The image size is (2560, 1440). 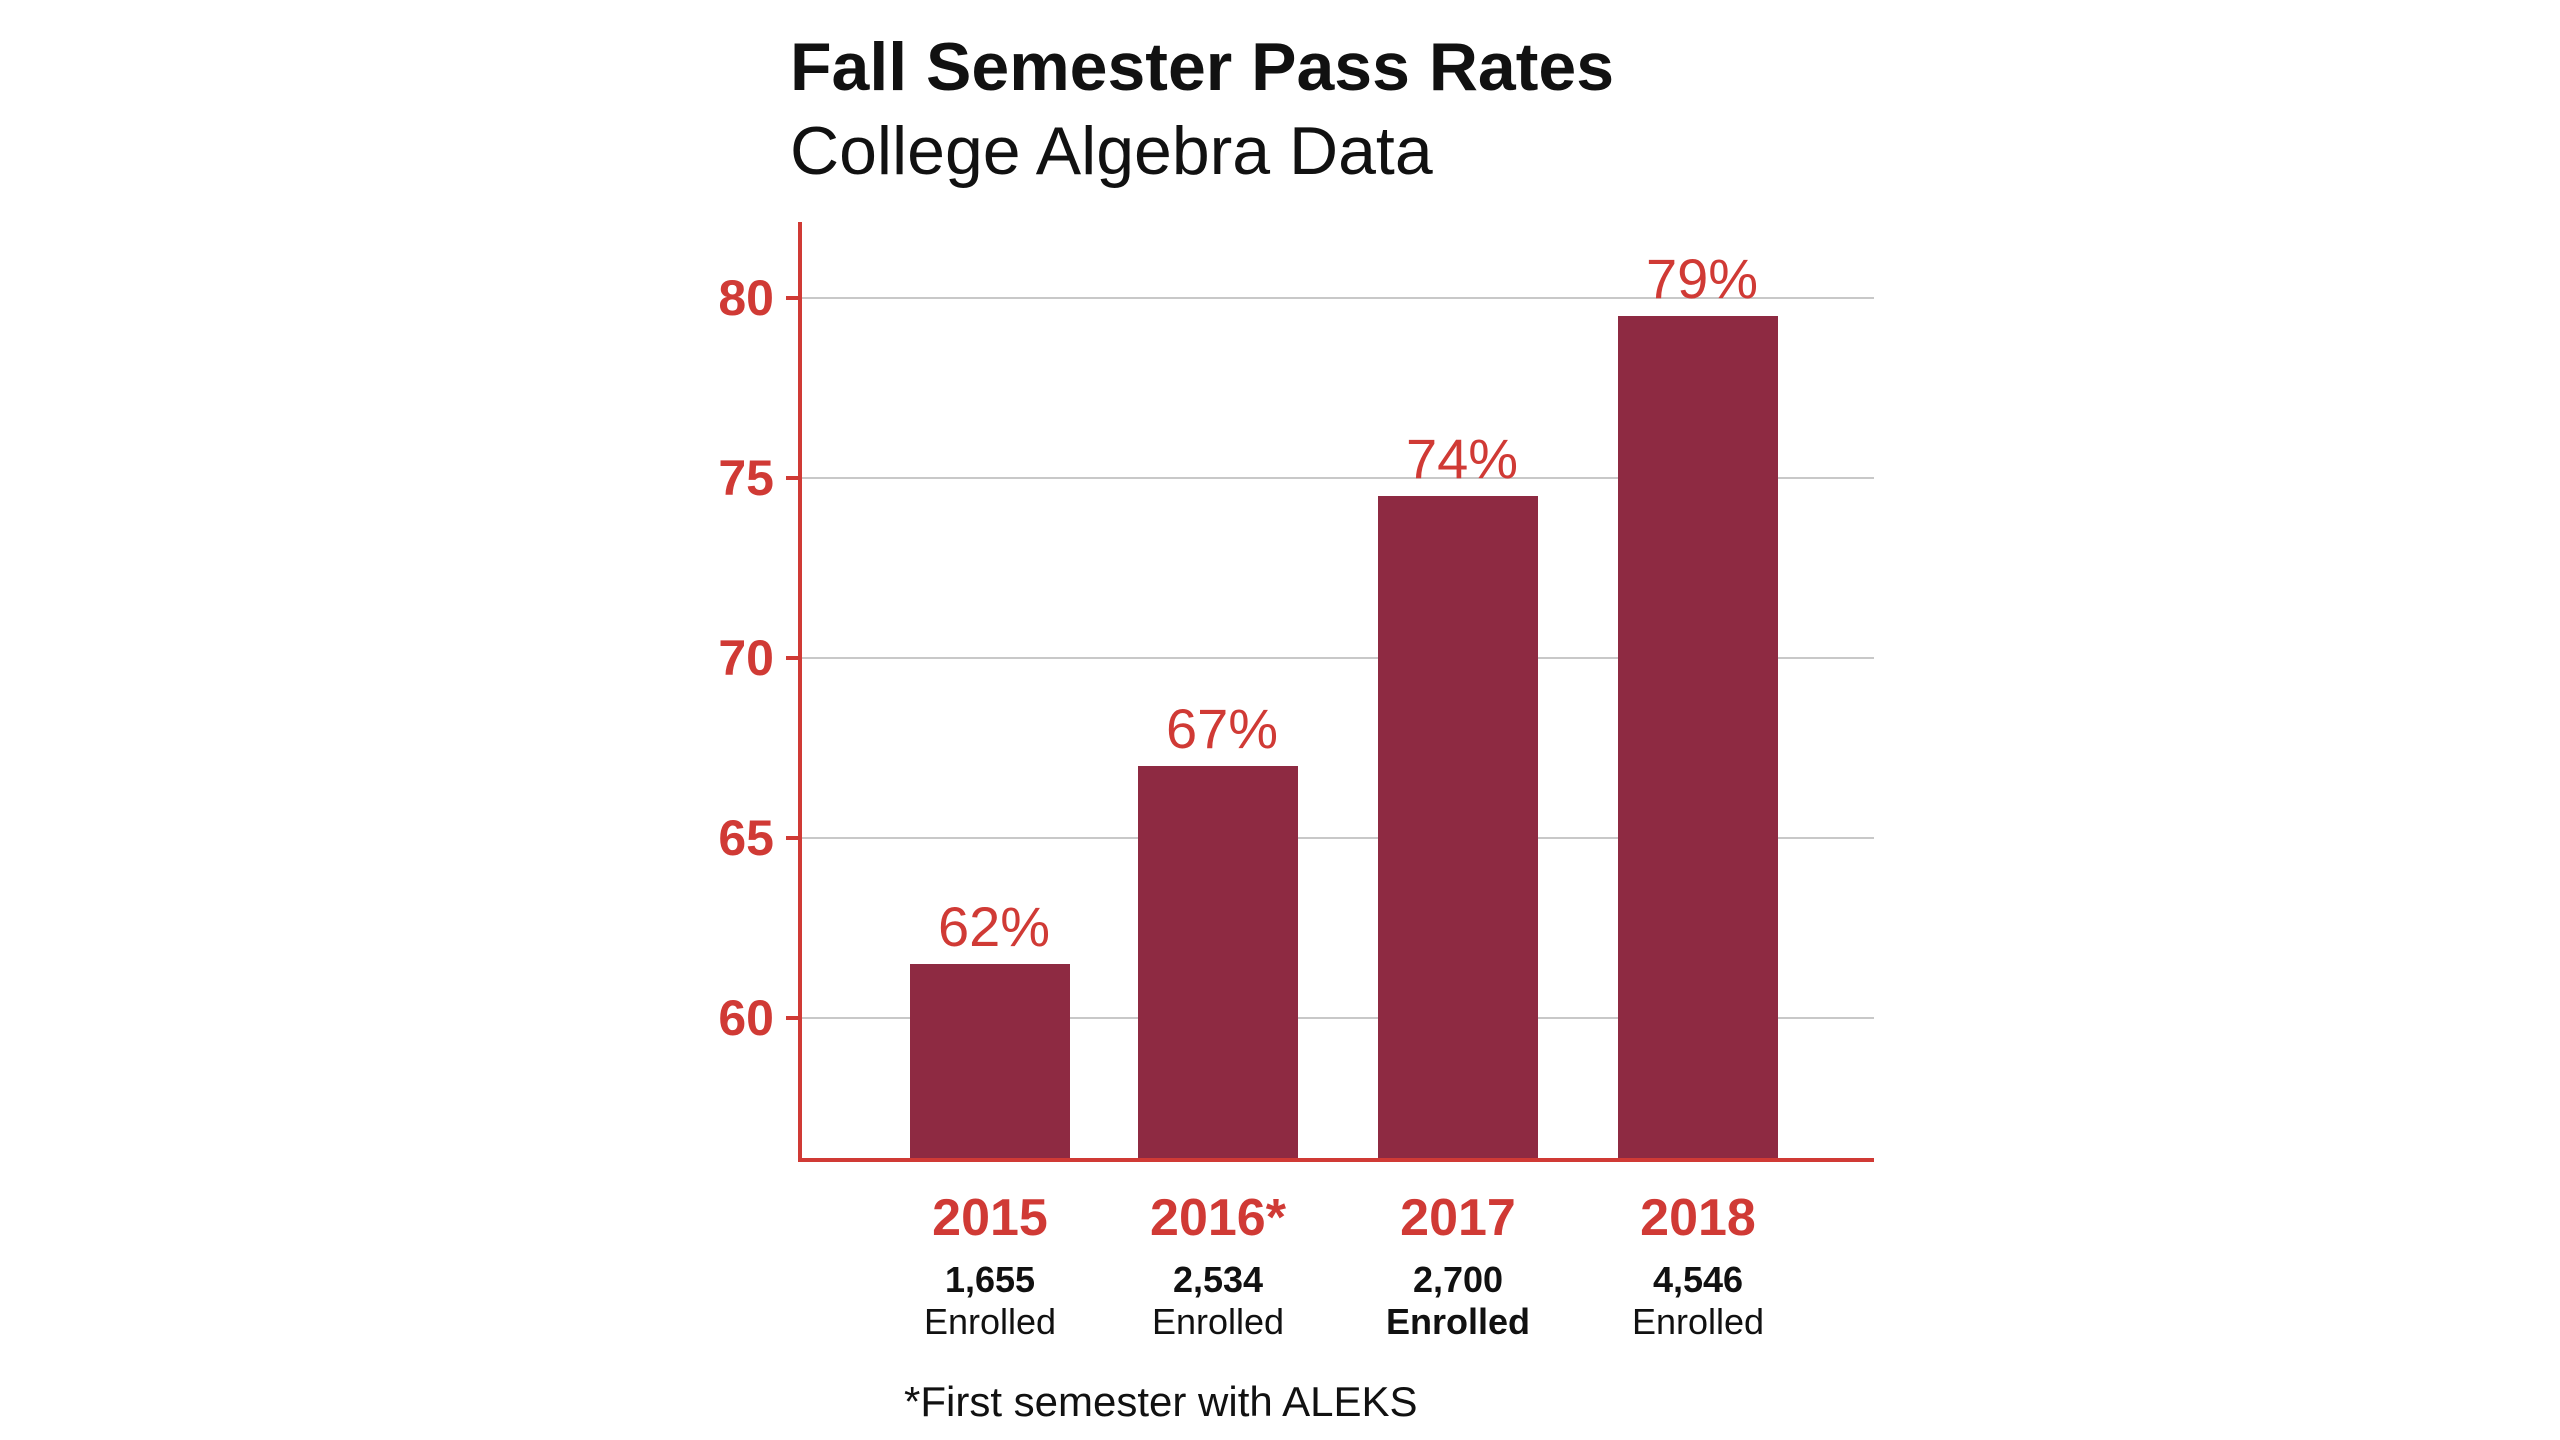 I want to click on enrollment-count: 1,655, so click(x=990, y=1279).